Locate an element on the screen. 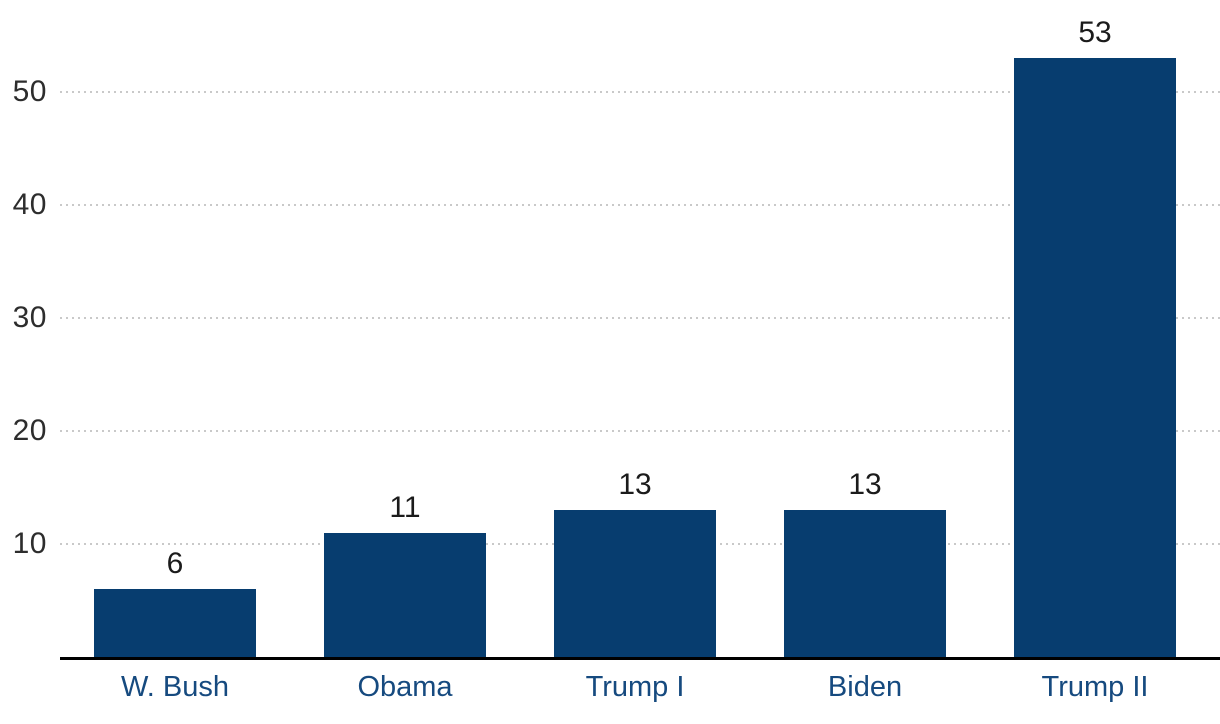 This screenshot has width=1220, height=724. bar-value-label-trump-ii: 53 is located at coordinates (1095, 33).